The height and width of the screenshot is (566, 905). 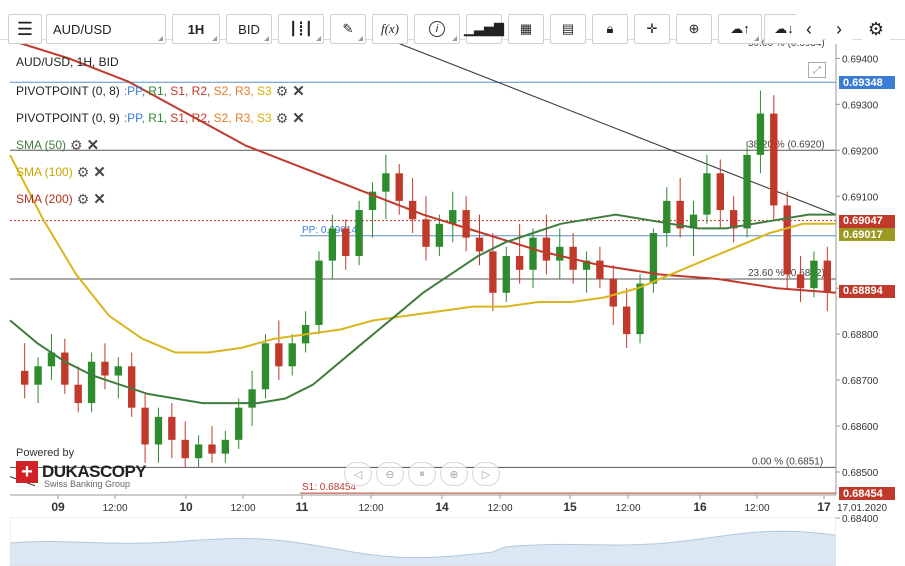 What do you see at coordinates (454, 474) in the screenshot?
I see `nav-zoom-in-button: ⊕` at bounding box center [454, 474].